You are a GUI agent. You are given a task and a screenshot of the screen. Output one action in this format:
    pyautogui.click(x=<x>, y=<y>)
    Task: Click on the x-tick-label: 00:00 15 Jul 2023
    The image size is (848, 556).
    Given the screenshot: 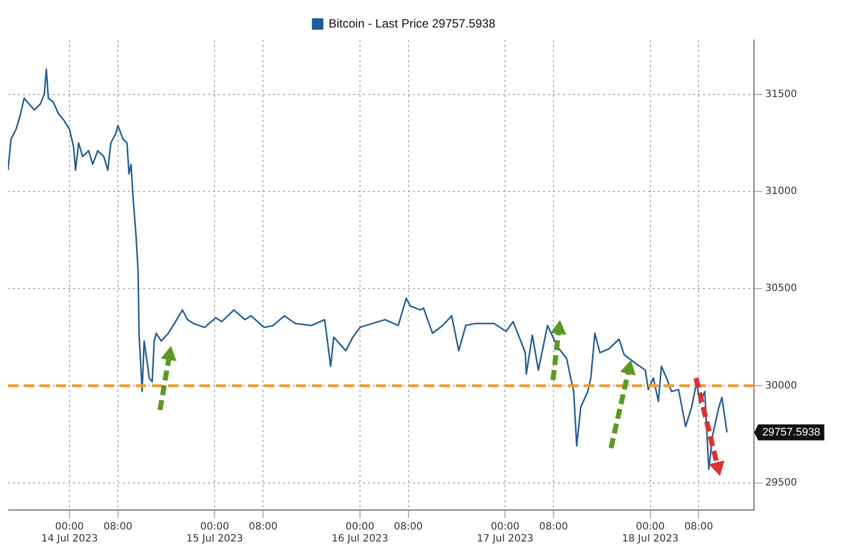 What is the action you would take?
    pyautogui.click(x=215, y=533)
    